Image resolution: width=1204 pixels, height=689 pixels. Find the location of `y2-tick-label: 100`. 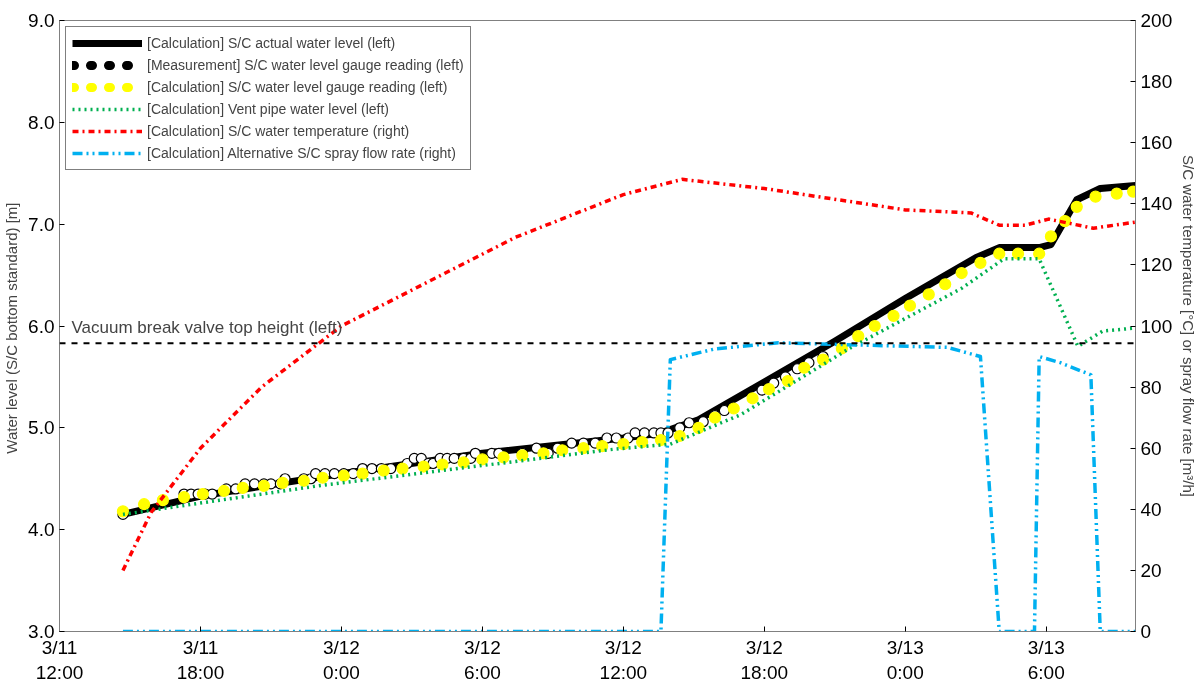

y2-tick-label: 100 is located at coordinates (1156, 326).